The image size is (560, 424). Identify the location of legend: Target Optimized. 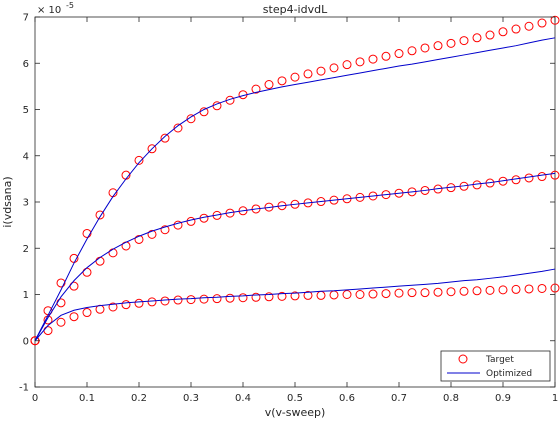
(495, 366).